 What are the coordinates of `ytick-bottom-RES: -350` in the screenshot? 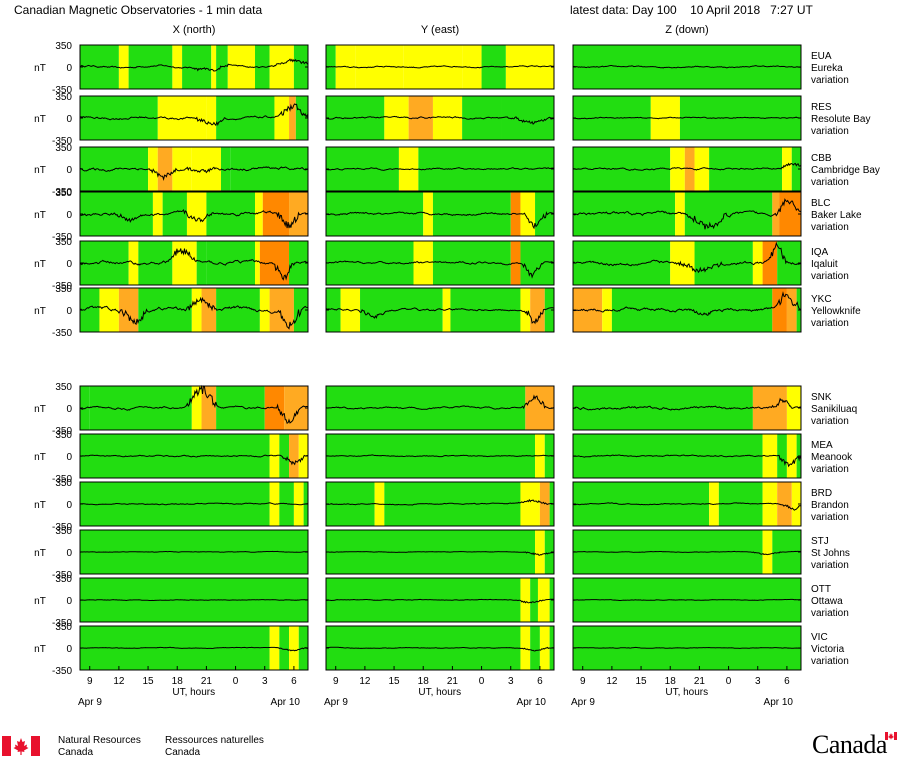 It's located at (62, 141).